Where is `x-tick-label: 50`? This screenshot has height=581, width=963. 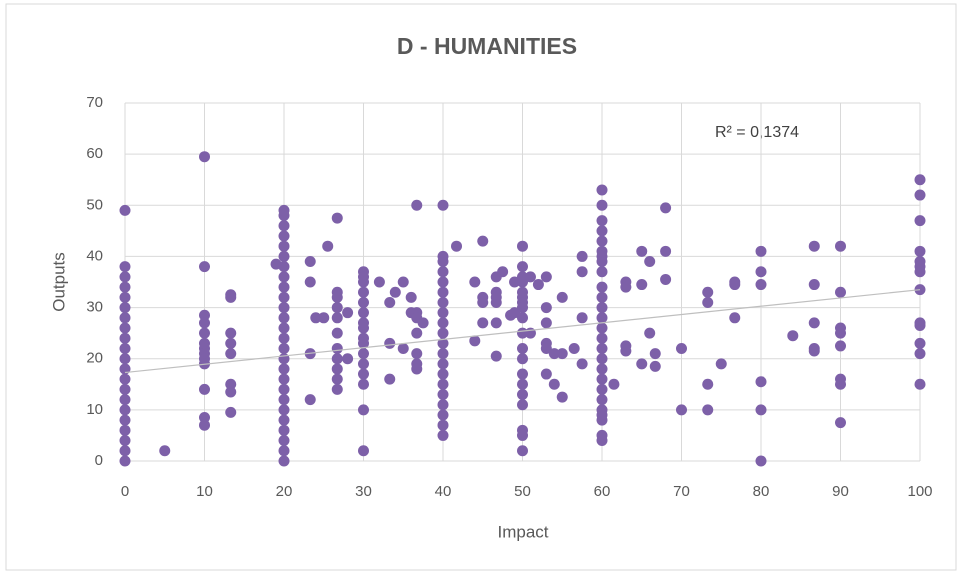
x-tick-label: 50 is located at coordinates (522, 491).